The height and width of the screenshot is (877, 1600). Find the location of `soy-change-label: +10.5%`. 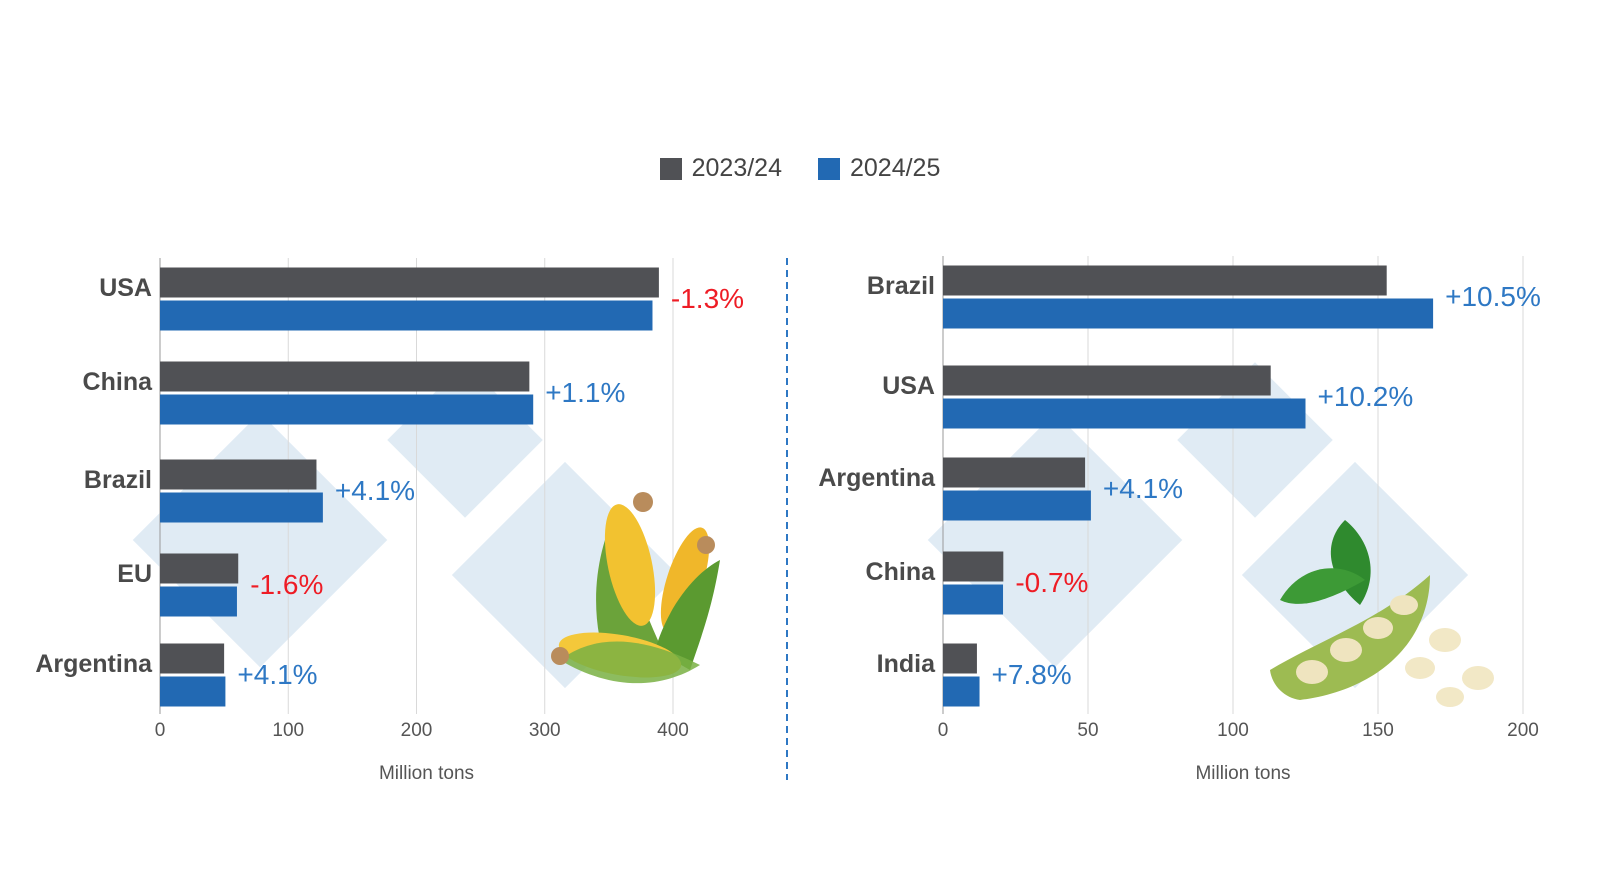

soy-change-label: +10.5% is located at coordinates (1493, 296).